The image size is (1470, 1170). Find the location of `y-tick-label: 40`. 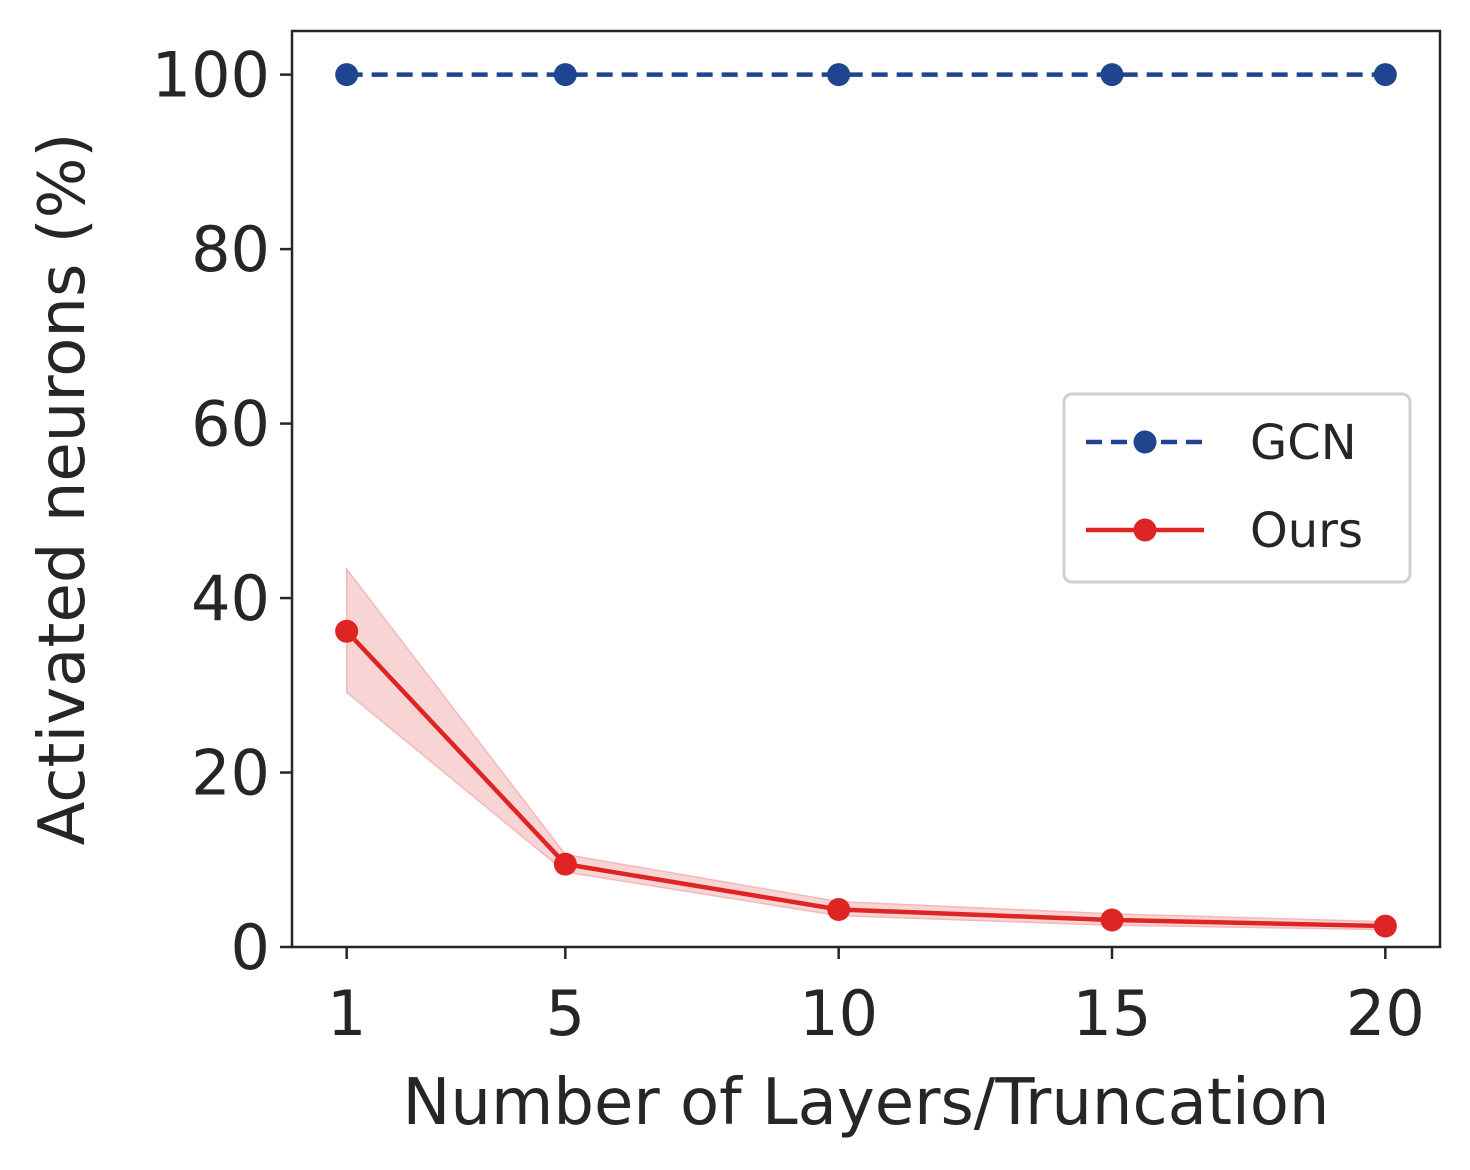

y-tick-label: 40 is located at coordinates (230, 598).